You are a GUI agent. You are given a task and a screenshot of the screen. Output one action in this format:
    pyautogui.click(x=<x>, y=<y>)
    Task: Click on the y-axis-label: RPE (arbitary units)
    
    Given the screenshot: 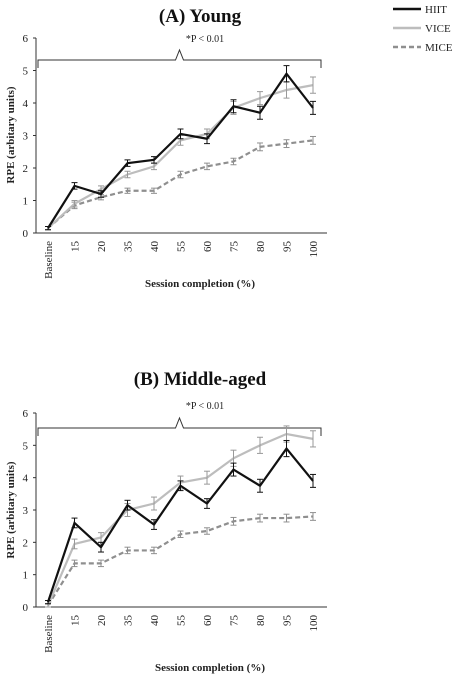 What is the action you would take?
    pyautogui.click(x=11, y=510)
    